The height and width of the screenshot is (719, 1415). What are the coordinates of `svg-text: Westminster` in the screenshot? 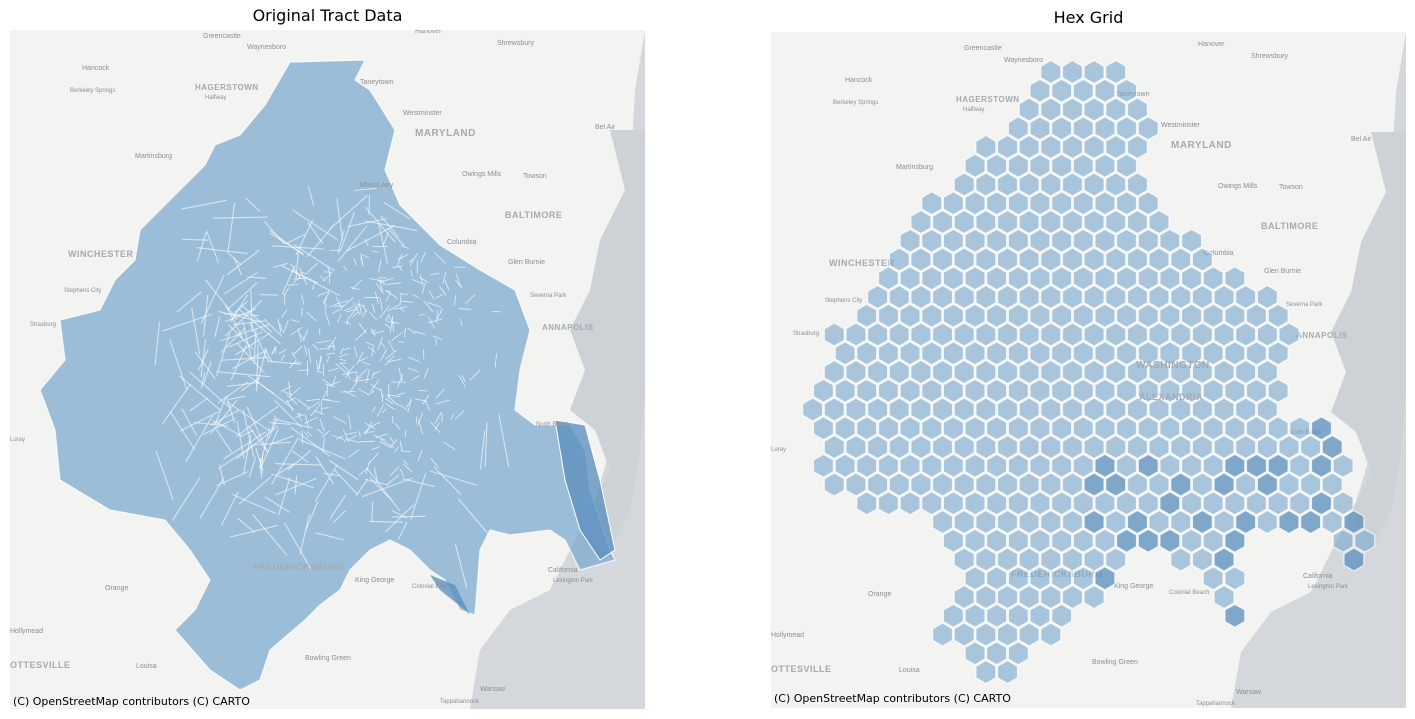 It's located at (1180, 125).